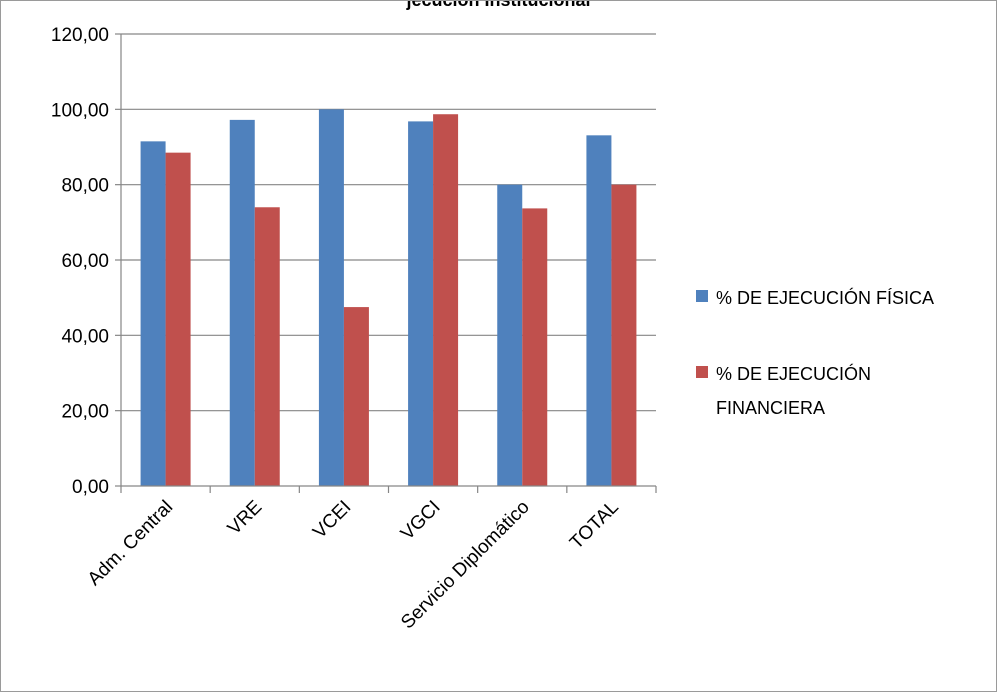 This screenshot has height=692, width=997. What do you see at coordinates (825, 297) in the screenshot?
I see `legend-label: % DE EJECUCIÓN FÍSICA` at bounding box center [825, 297].